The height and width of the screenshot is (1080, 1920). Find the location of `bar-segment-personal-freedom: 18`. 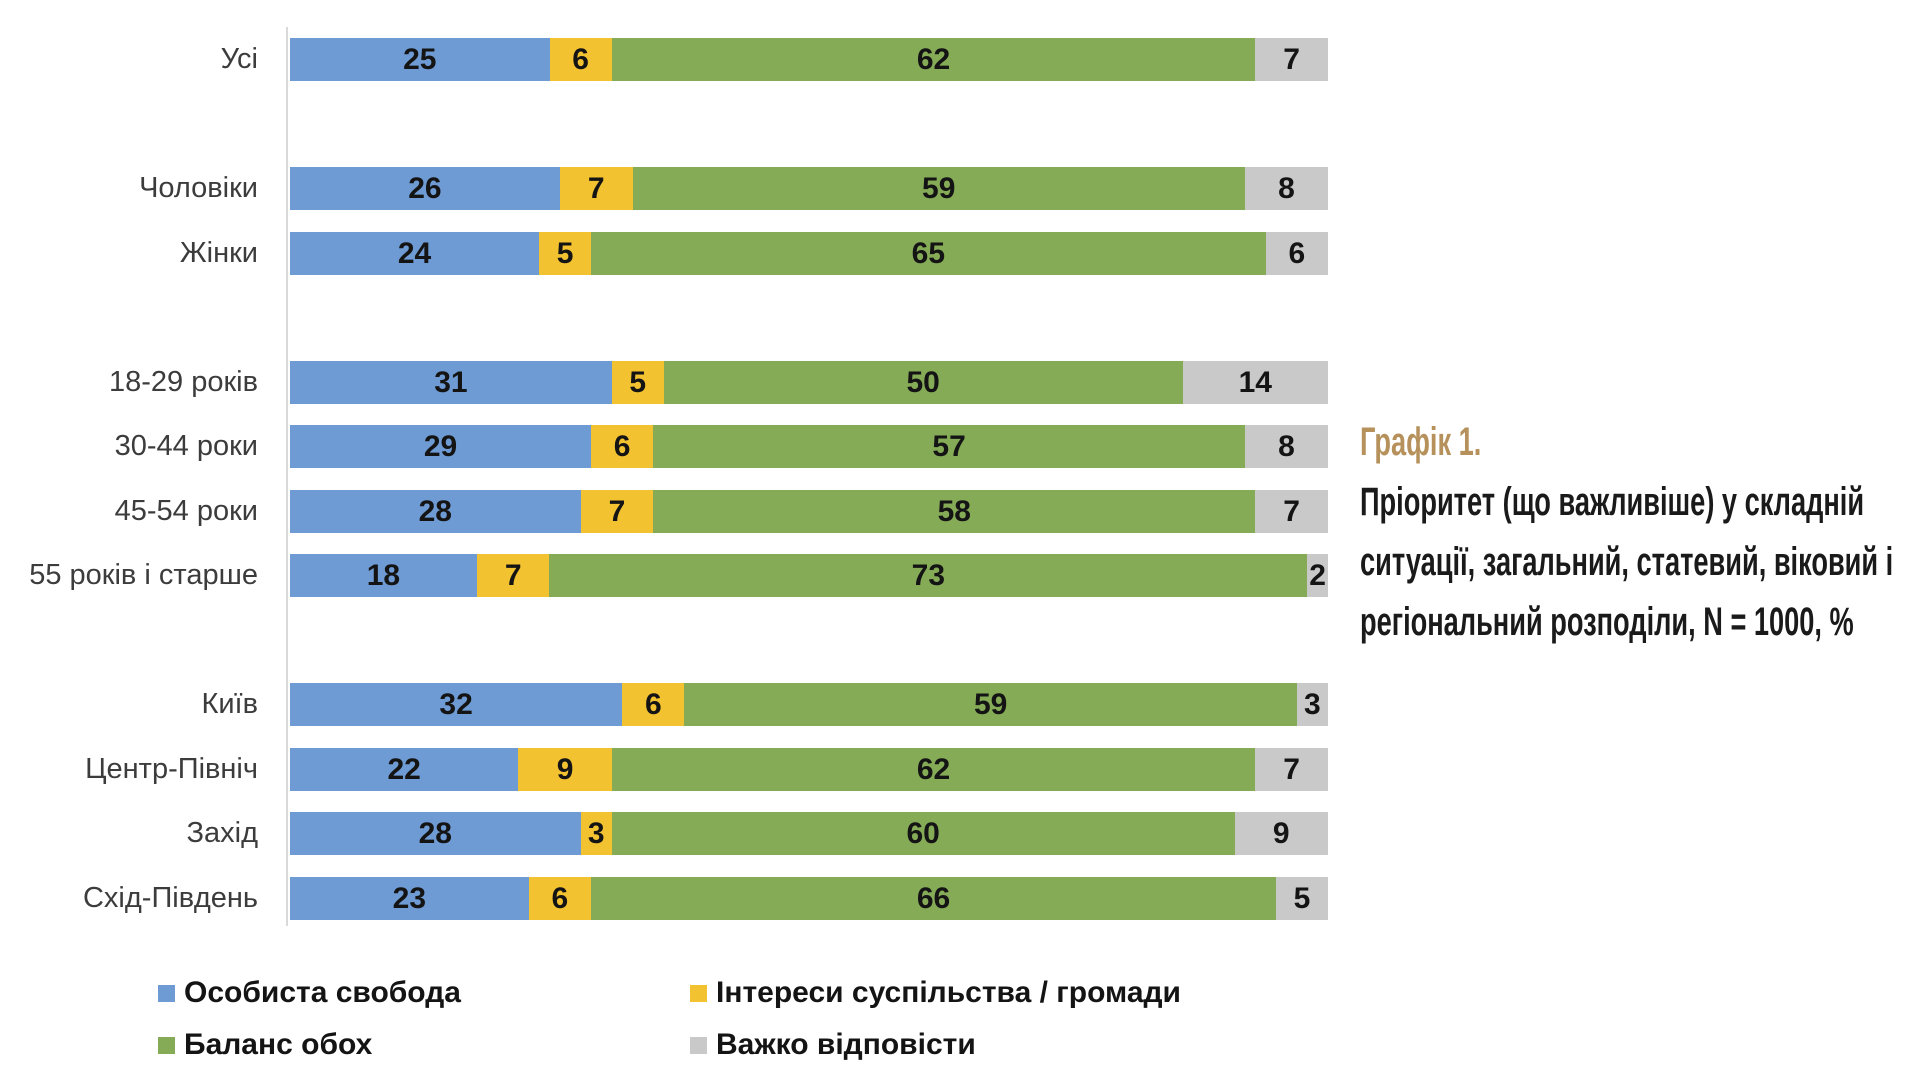

bar-segment-personal-freedom: 18 is located at coordinates (383, 575).